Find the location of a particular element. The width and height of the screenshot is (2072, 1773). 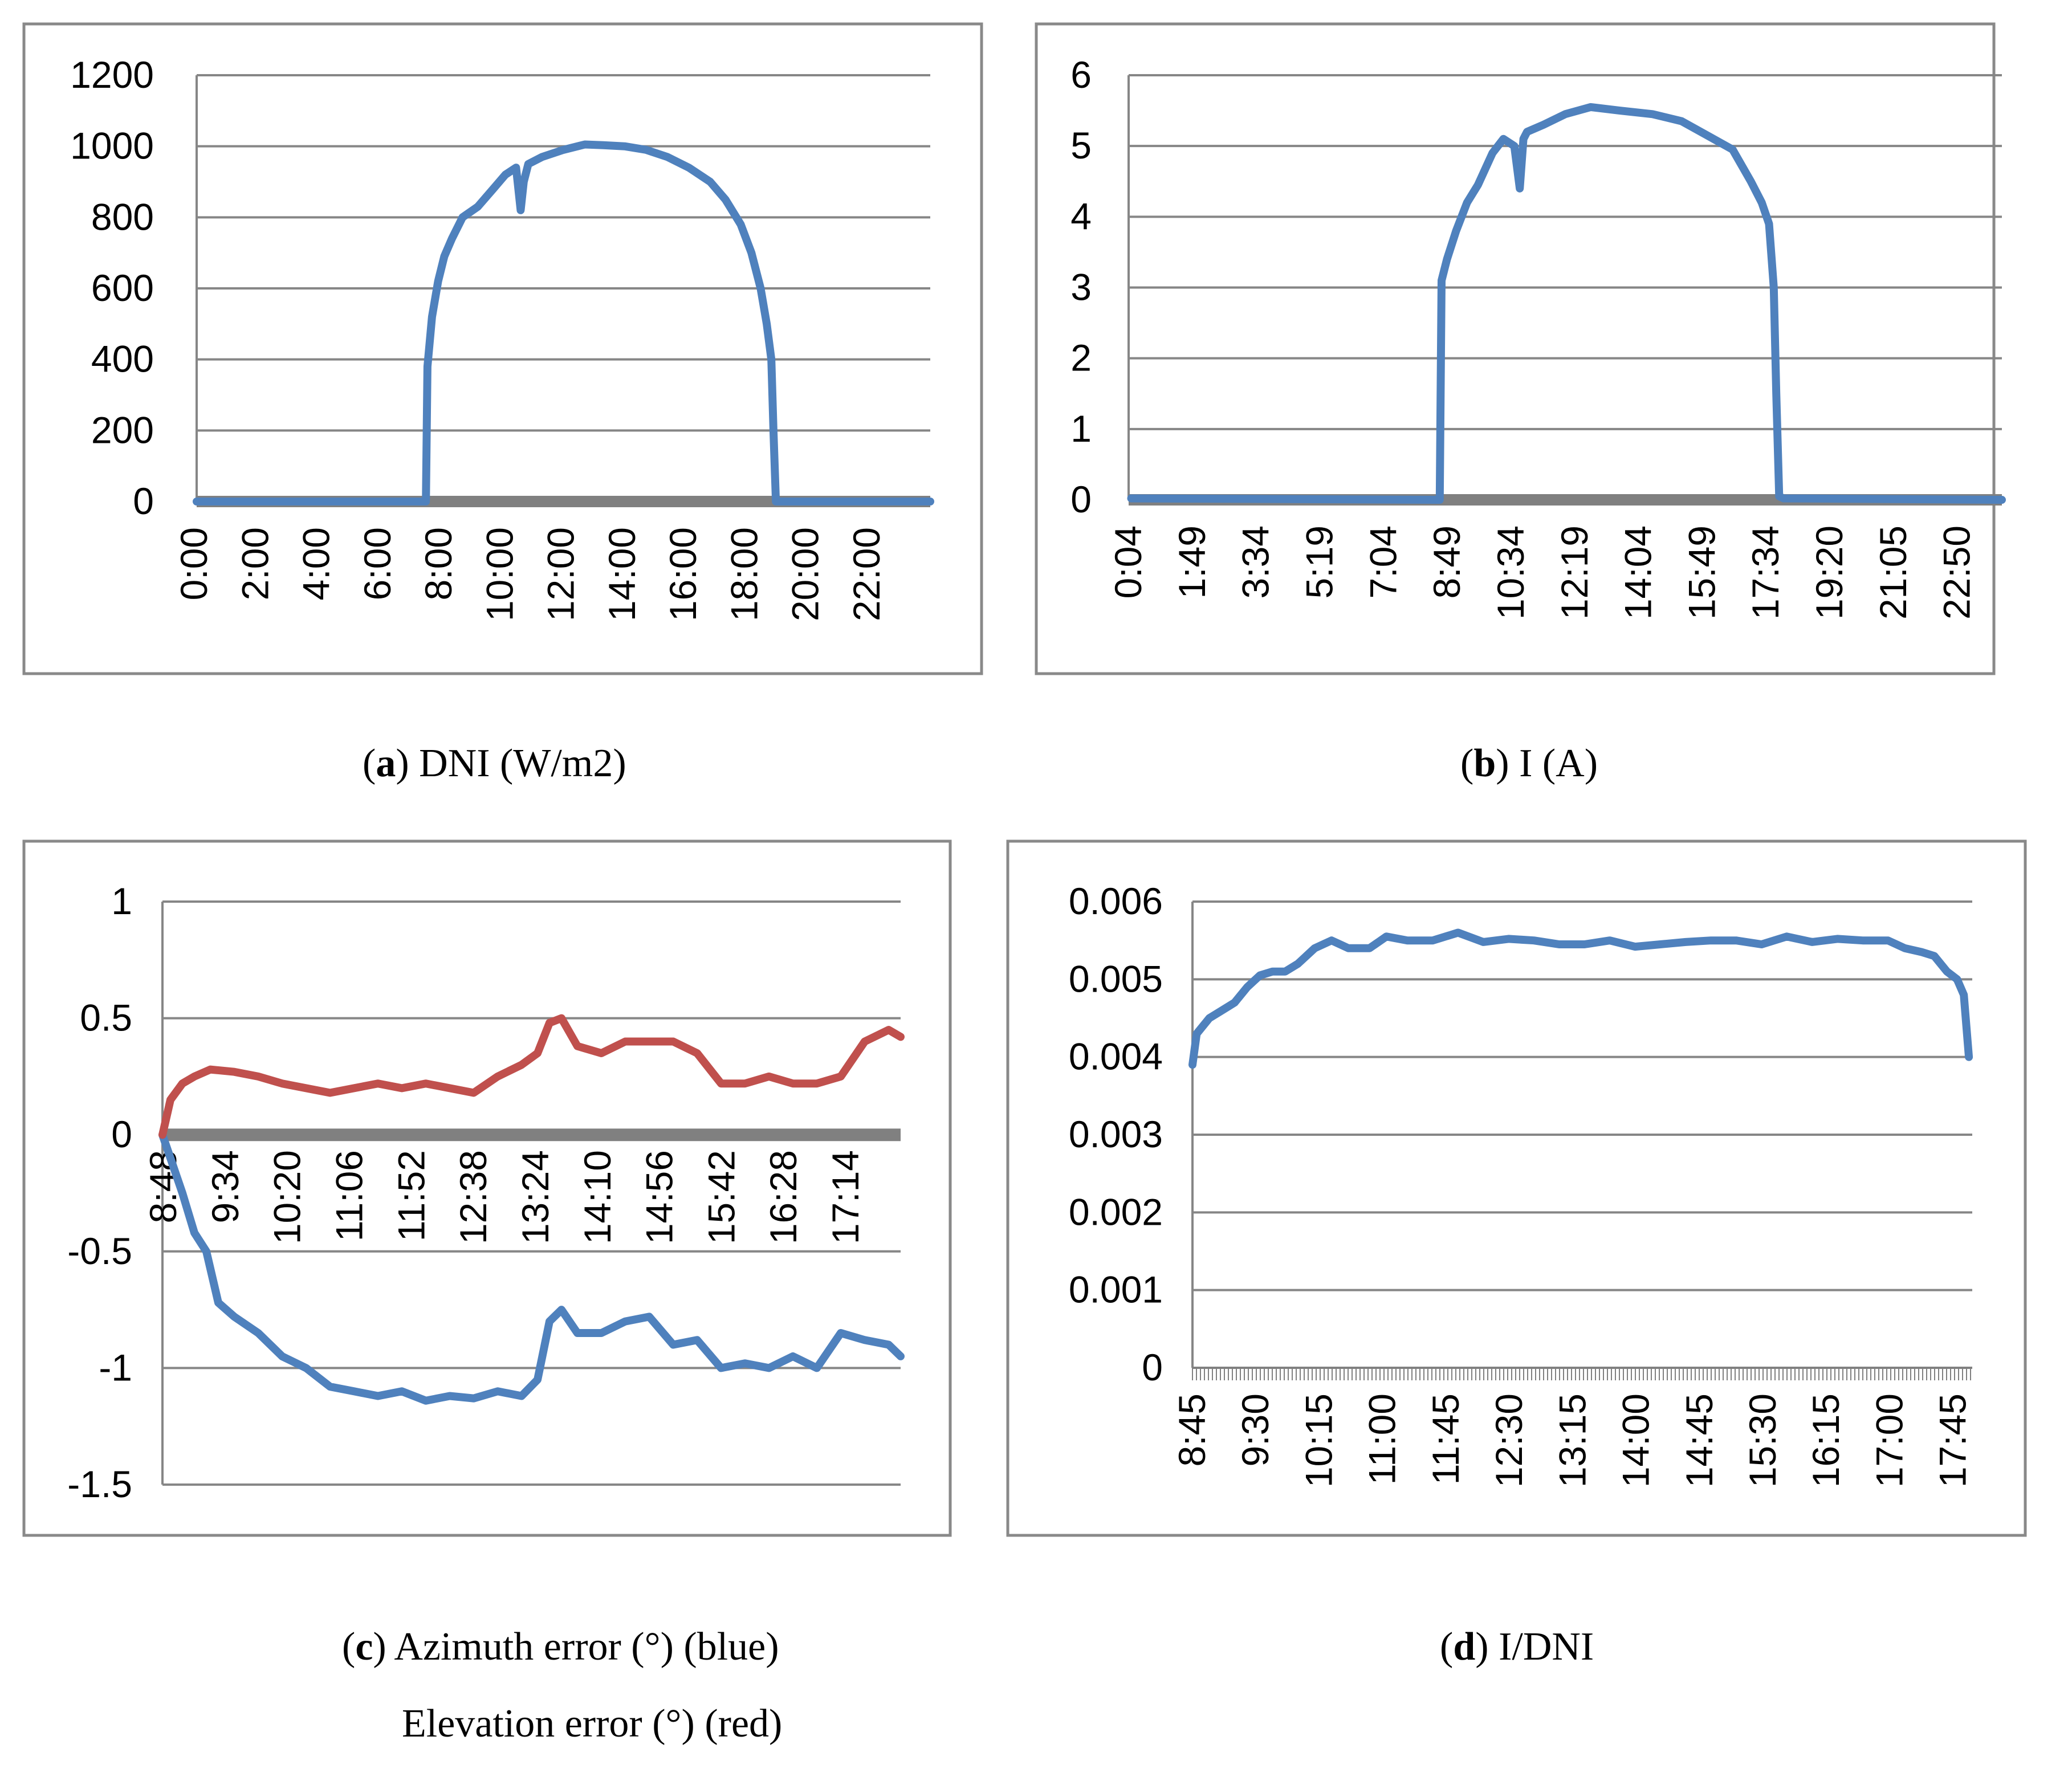

x-tick-label: 17:00 is located at coordinates (1889, 1440).